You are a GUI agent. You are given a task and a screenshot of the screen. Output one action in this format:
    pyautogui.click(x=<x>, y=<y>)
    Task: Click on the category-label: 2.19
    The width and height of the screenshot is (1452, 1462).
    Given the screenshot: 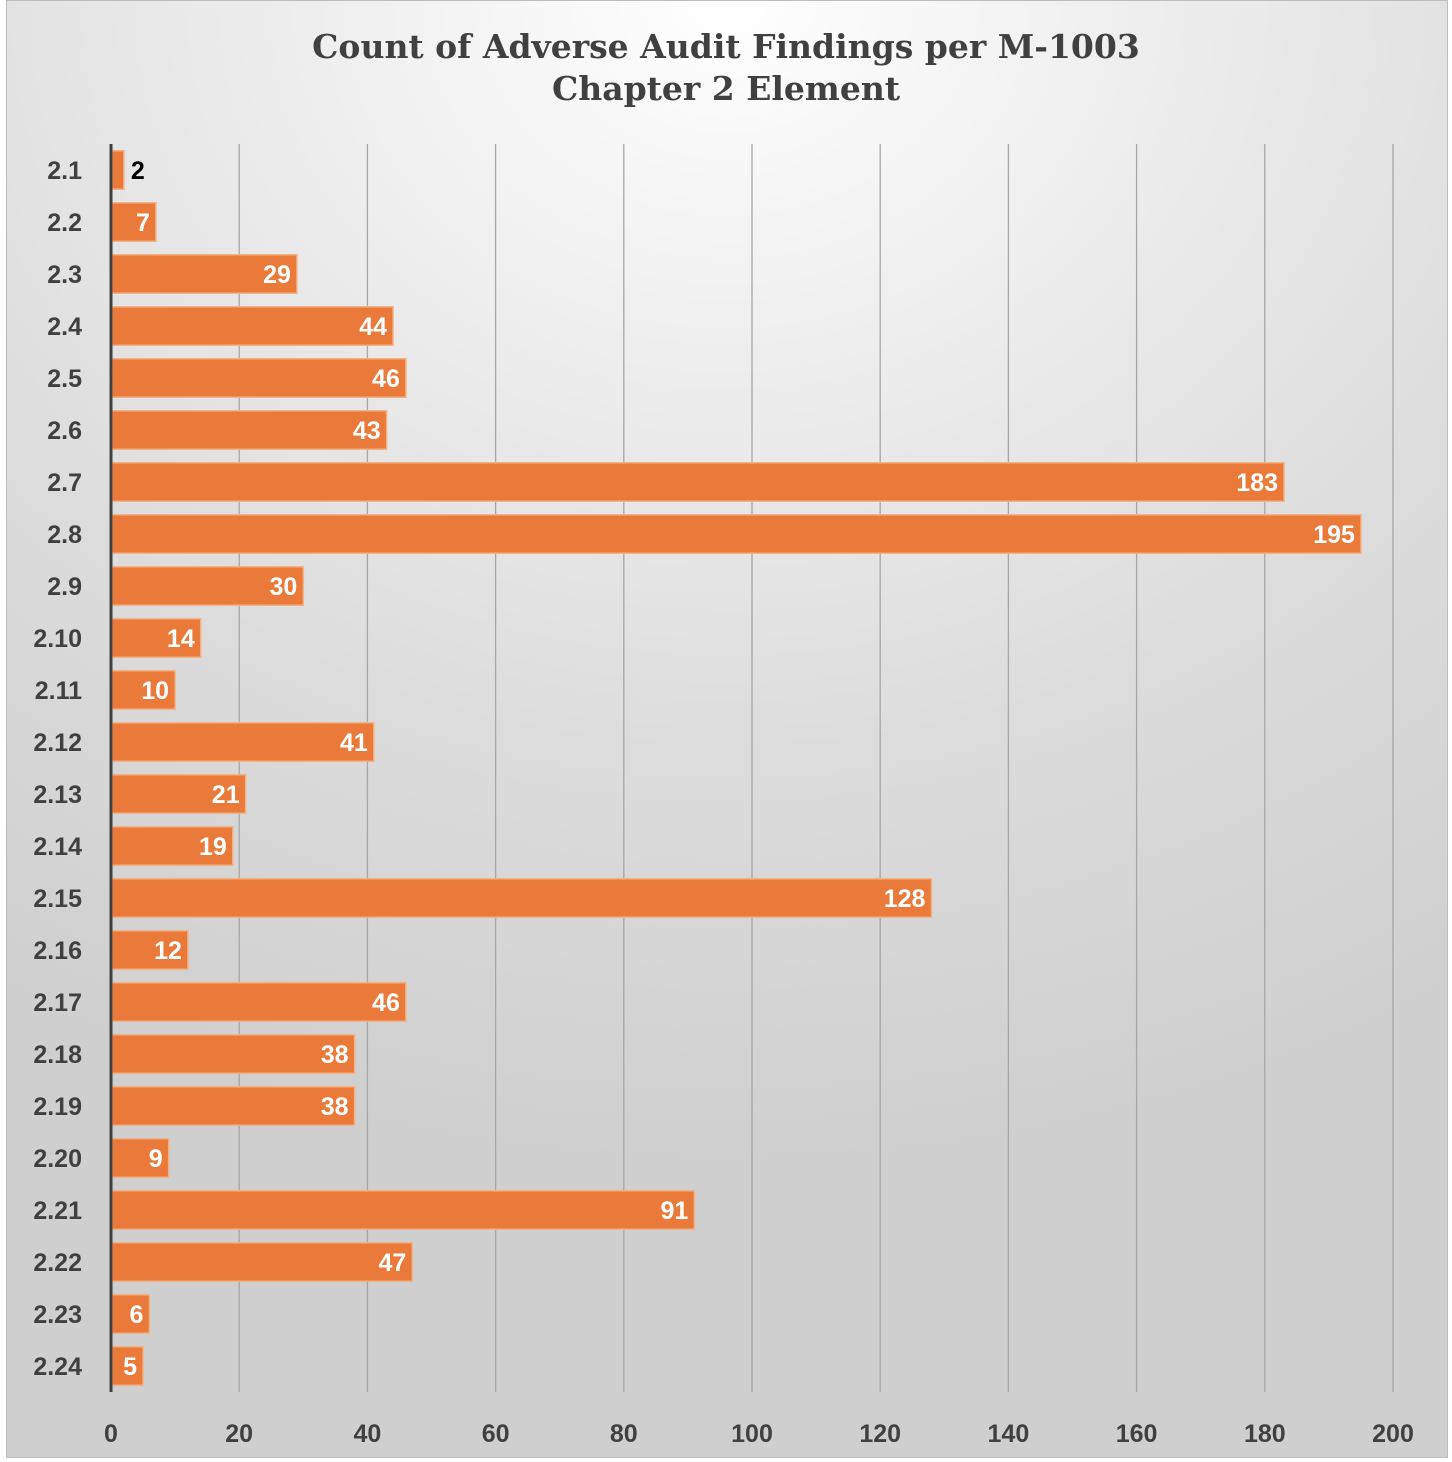 What is the action you would take?
    pyautogui.click(x=57, y=1107)
    